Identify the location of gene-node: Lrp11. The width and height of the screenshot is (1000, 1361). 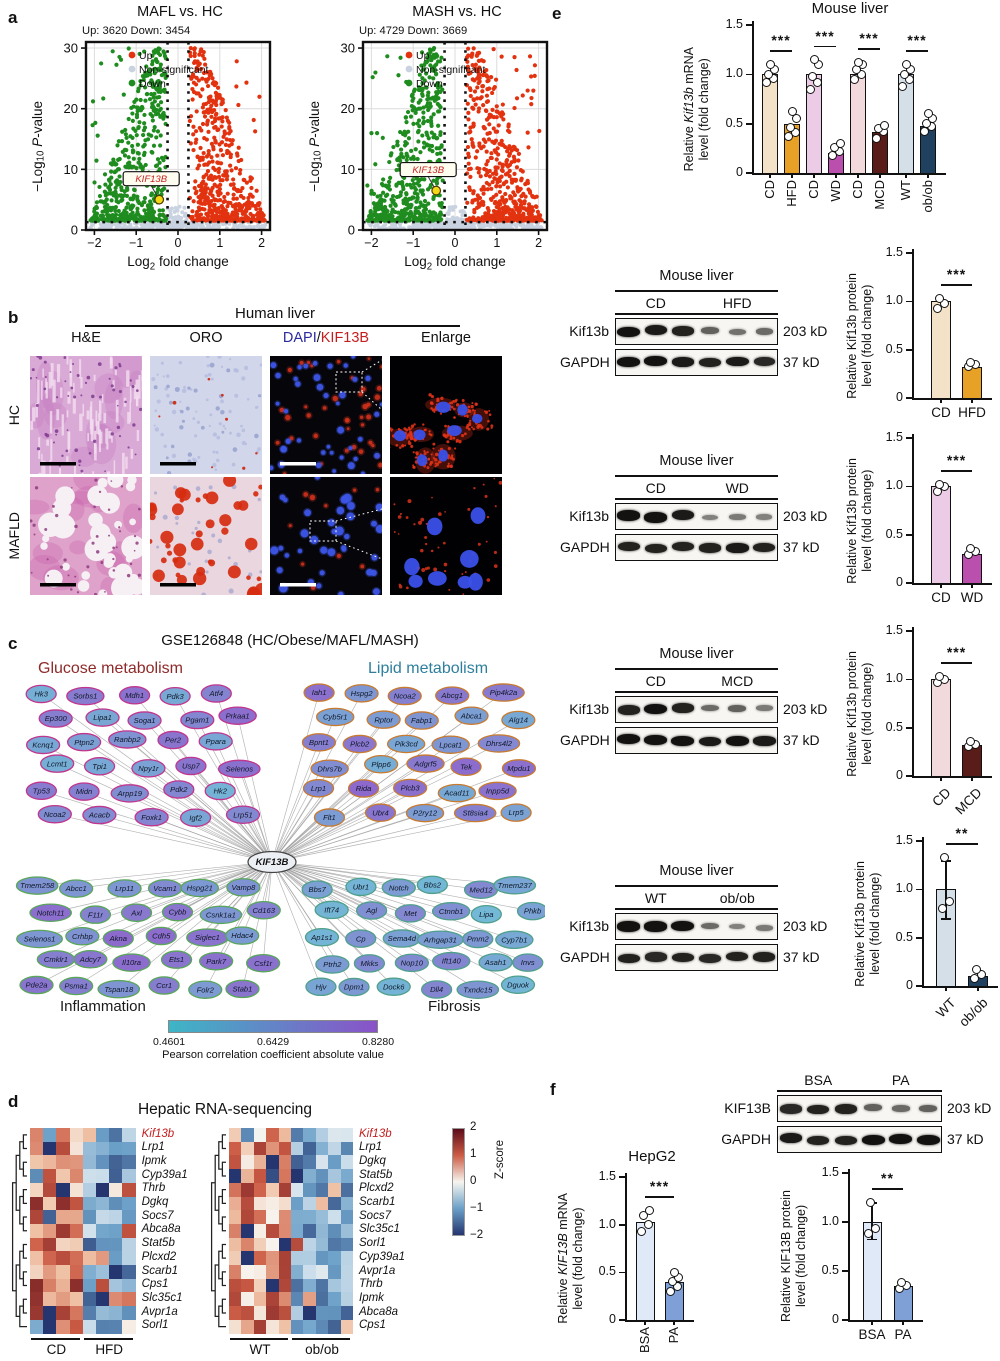
(124, 888).